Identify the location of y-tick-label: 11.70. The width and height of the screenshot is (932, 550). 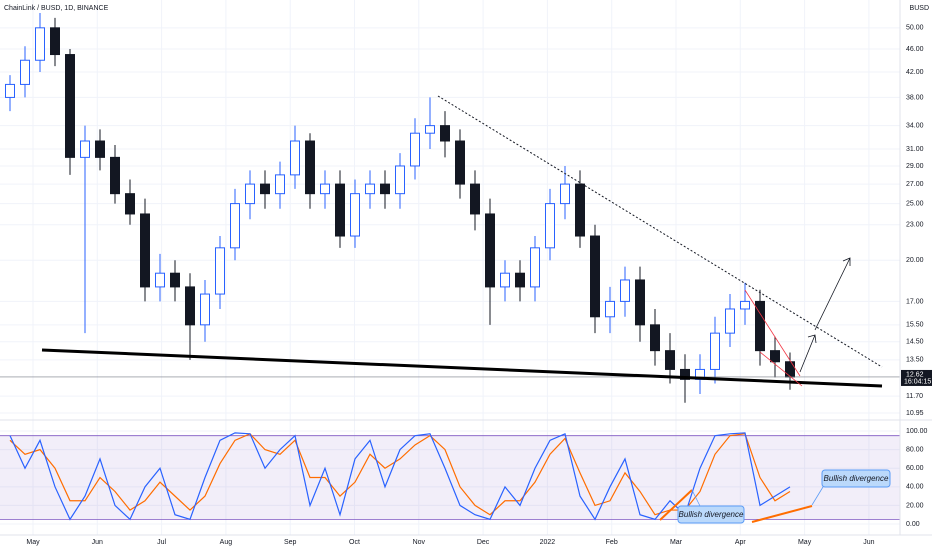
(914, 396).